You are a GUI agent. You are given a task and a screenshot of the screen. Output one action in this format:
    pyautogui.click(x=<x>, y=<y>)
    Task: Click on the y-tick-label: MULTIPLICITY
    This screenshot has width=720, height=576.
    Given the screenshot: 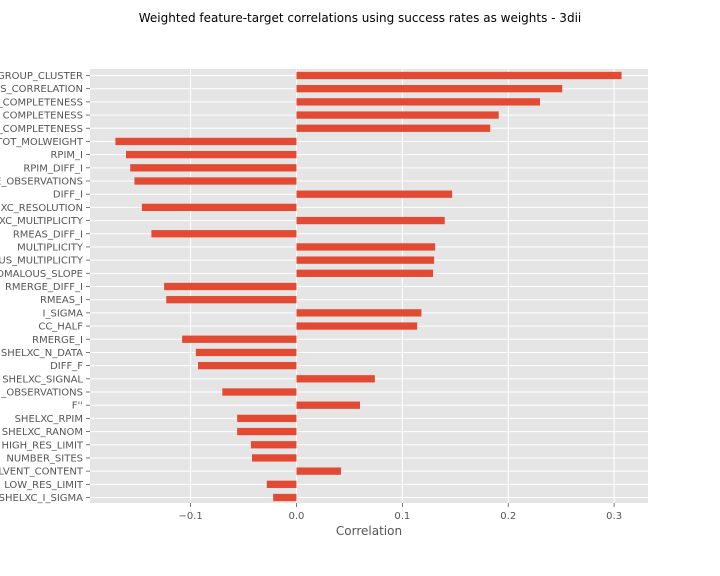 What is the action you would take?
    pyautogui.click(x=50, y=247)
    